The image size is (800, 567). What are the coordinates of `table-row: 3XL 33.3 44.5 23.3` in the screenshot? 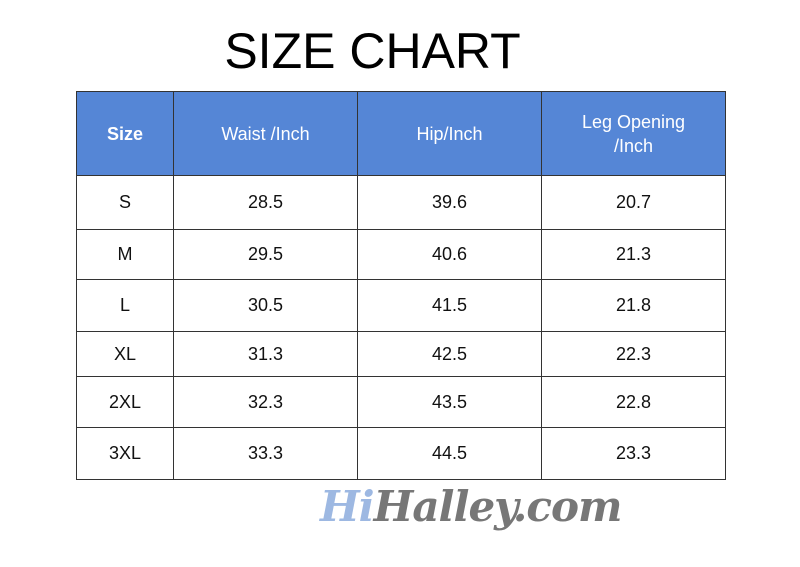 It's located at (401, 453).